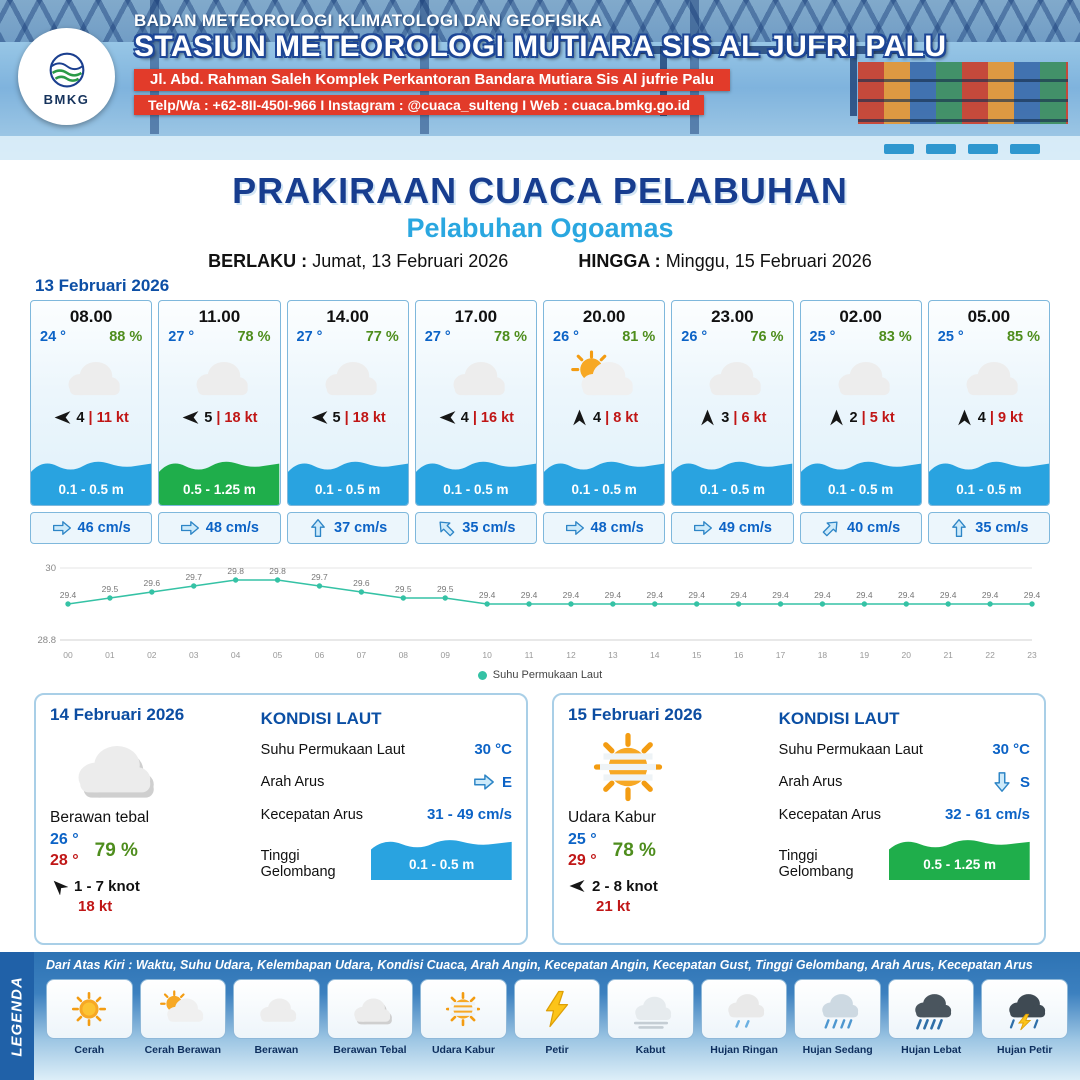 Image resolution: width=1080 pixels, height=1080 pixels. I want to click on humidity: 88 %, so click(126, 337).